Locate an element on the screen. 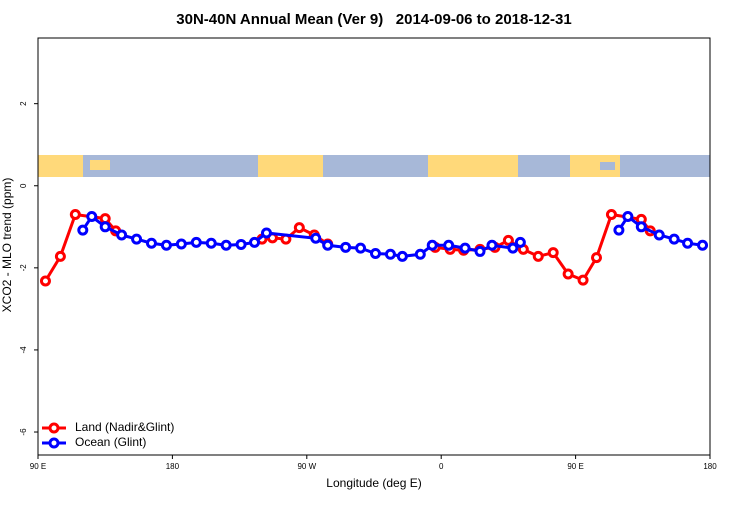  legend-label: Land (Nadir&Glint) is located at coordinates (124, 427).